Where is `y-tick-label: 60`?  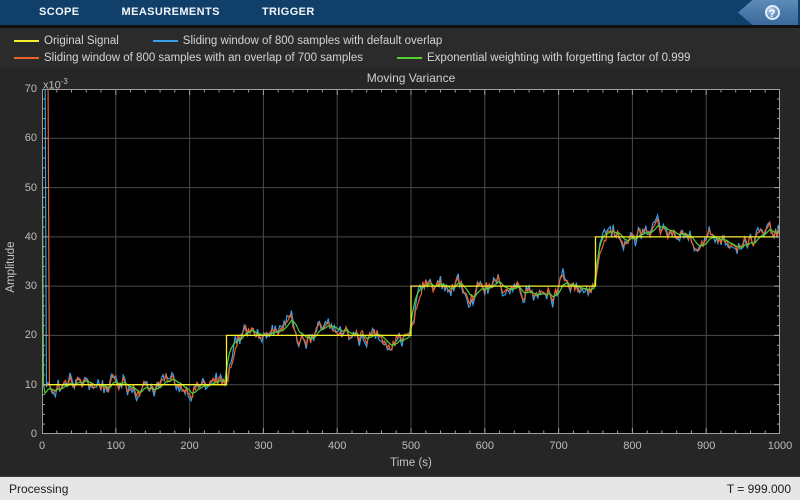 y-tick-label: 60 is located at coordinates (30, 138).